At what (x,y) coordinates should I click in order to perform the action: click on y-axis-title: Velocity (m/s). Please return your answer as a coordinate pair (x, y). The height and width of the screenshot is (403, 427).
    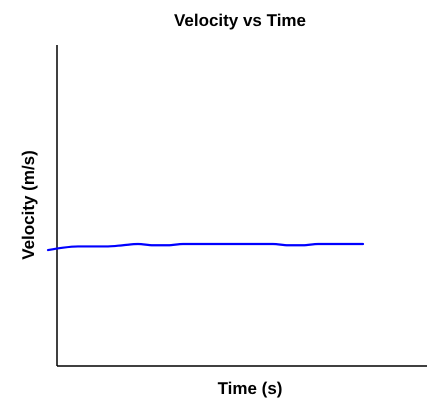
    Looking at the image, I should click on (28, 205).